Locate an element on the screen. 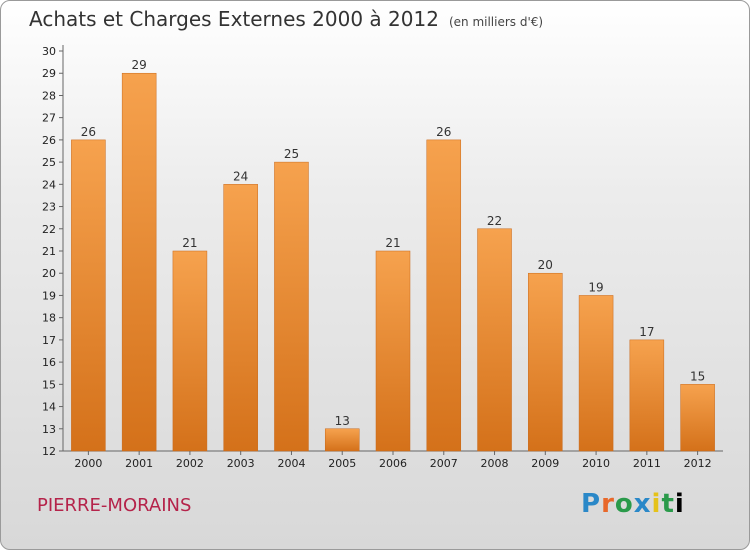 This screenshot has height=550, width=750. bar-2012 is located at coordinates (697, 418).